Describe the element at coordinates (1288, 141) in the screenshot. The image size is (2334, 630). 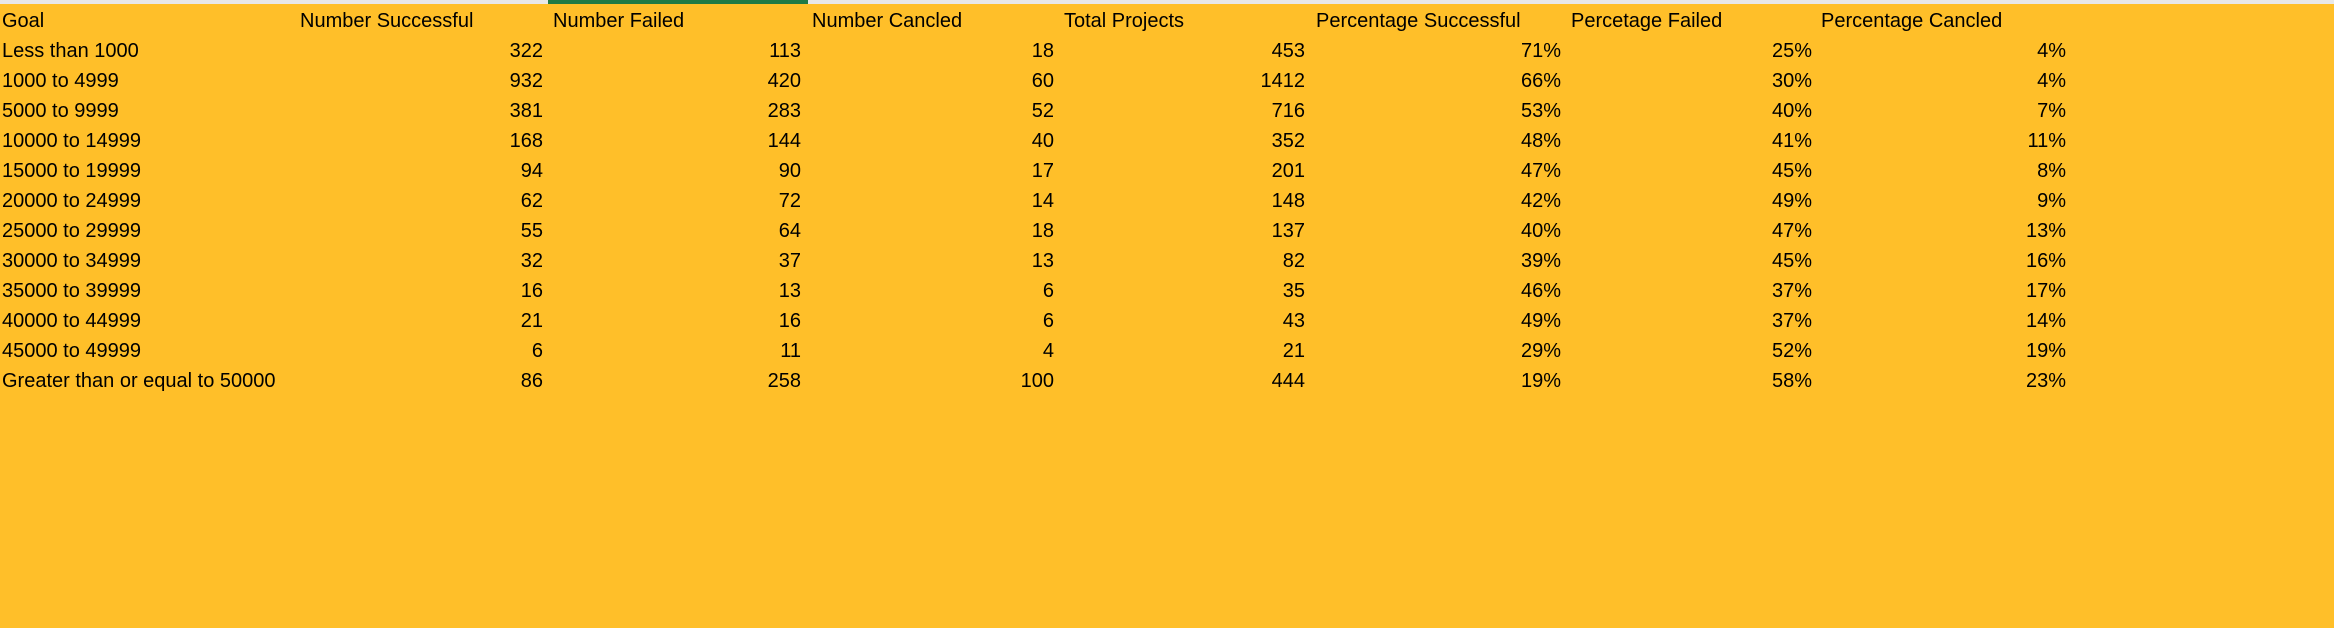
I see `value-cell: 352` at that location.